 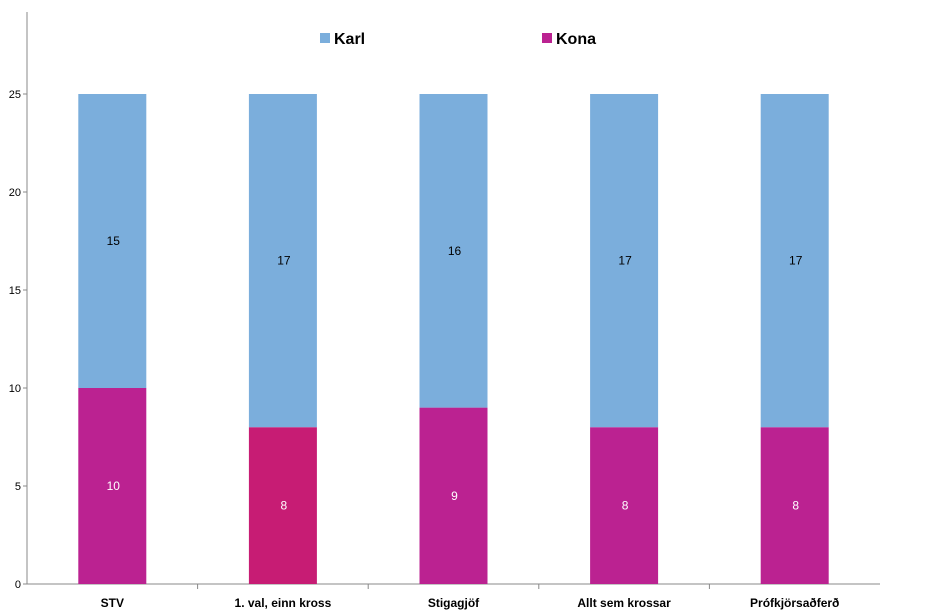 What do you see at coordinates (15, 95) in the screenshot?
I see `y-tick-label: 25` at bounding box center [15, 95].